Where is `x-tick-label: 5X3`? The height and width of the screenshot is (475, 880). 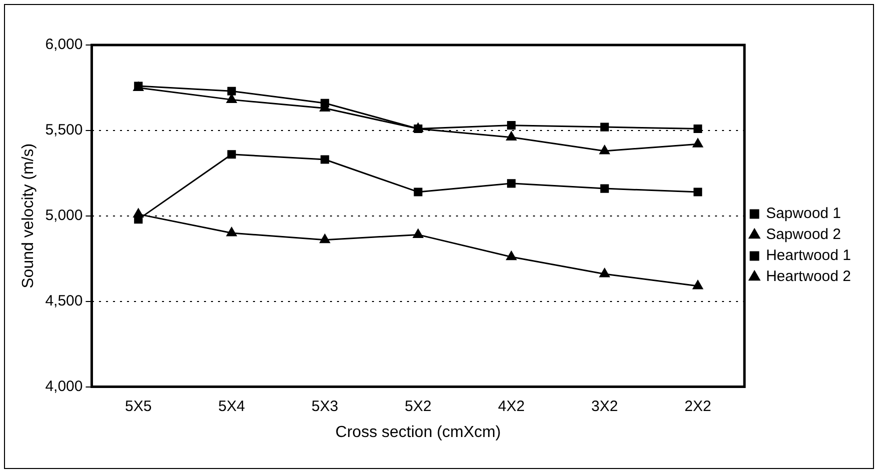 x-tick-label: 5X3 is located at coordinates (324, 406).